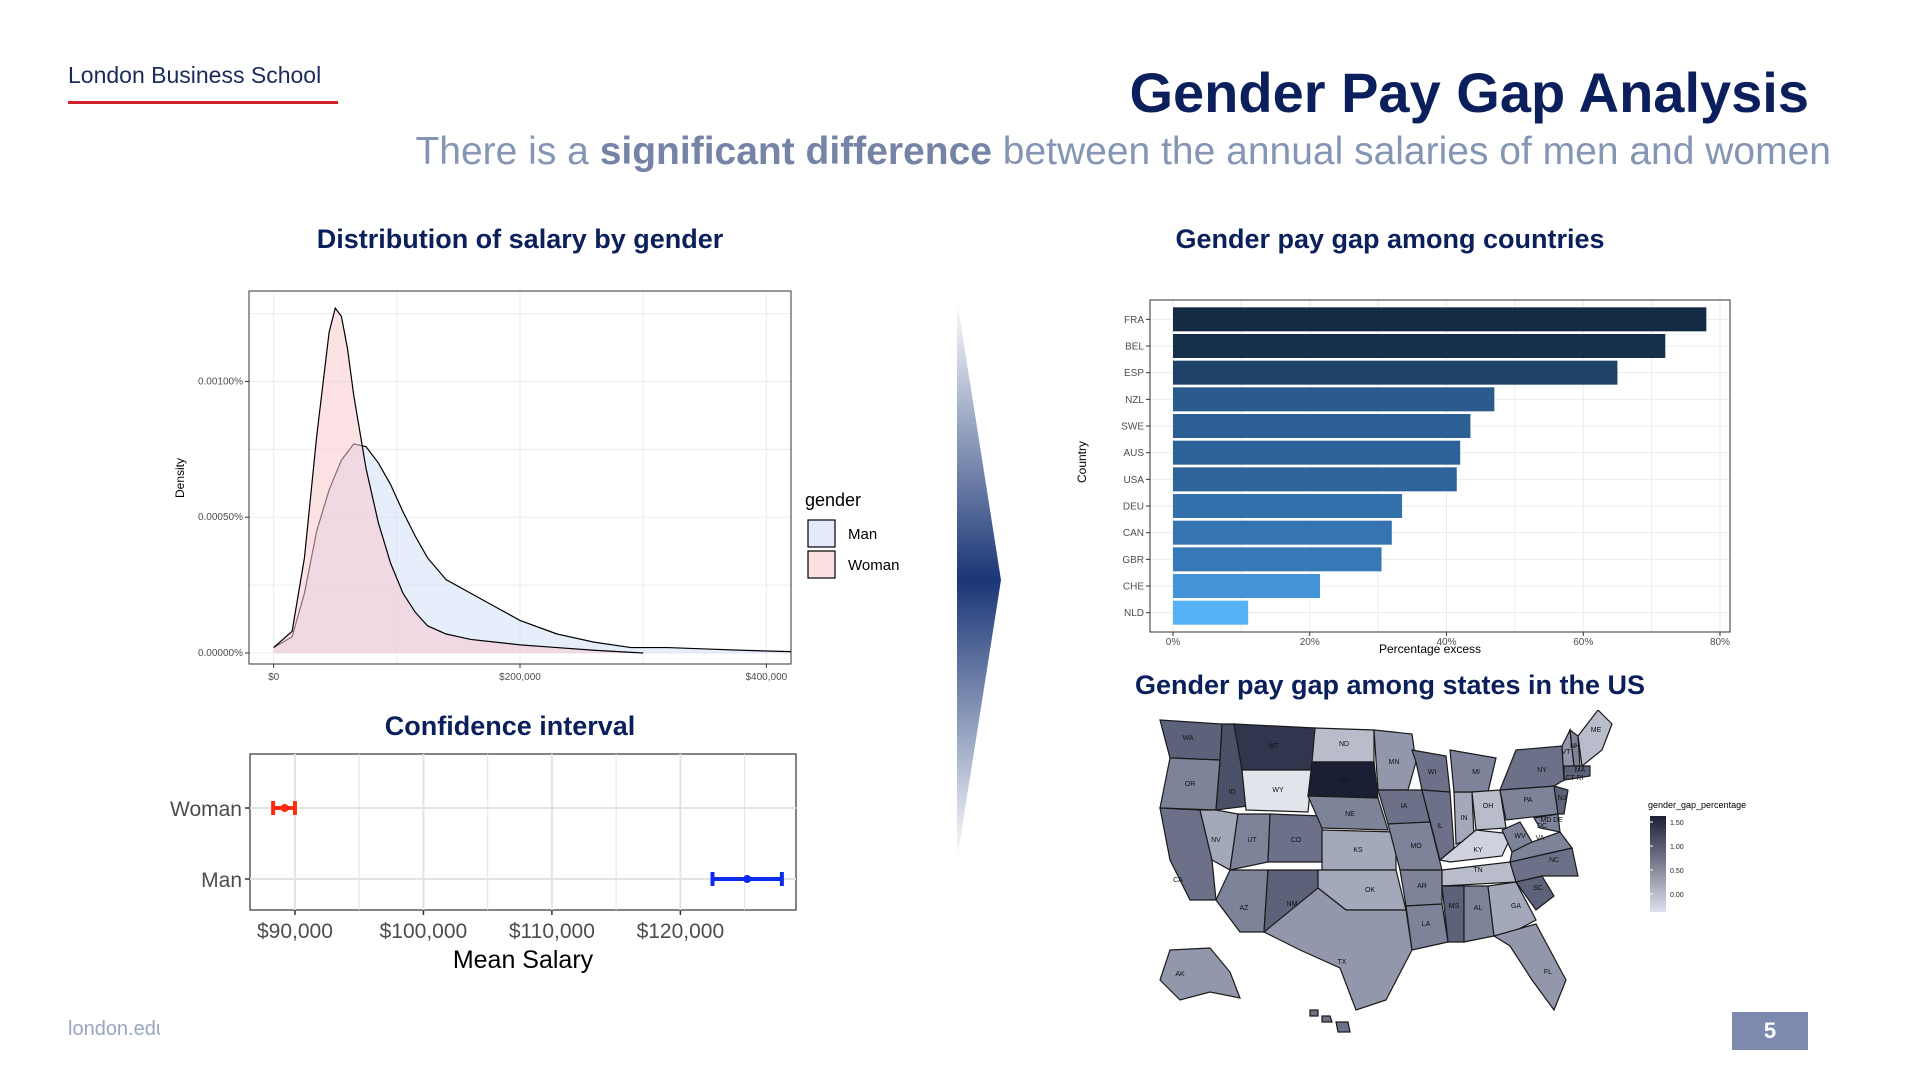 The width and height of the screenshot is (1919, 1079). I want to click on bar-marks, so click(1440, 466).